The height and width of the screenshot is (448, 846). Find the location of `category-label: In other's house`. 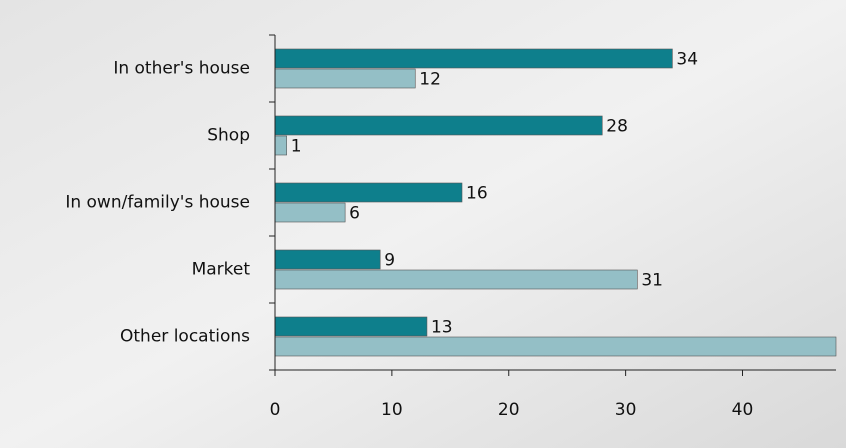

category-label: In other's house is located at coordinates (181, 69).